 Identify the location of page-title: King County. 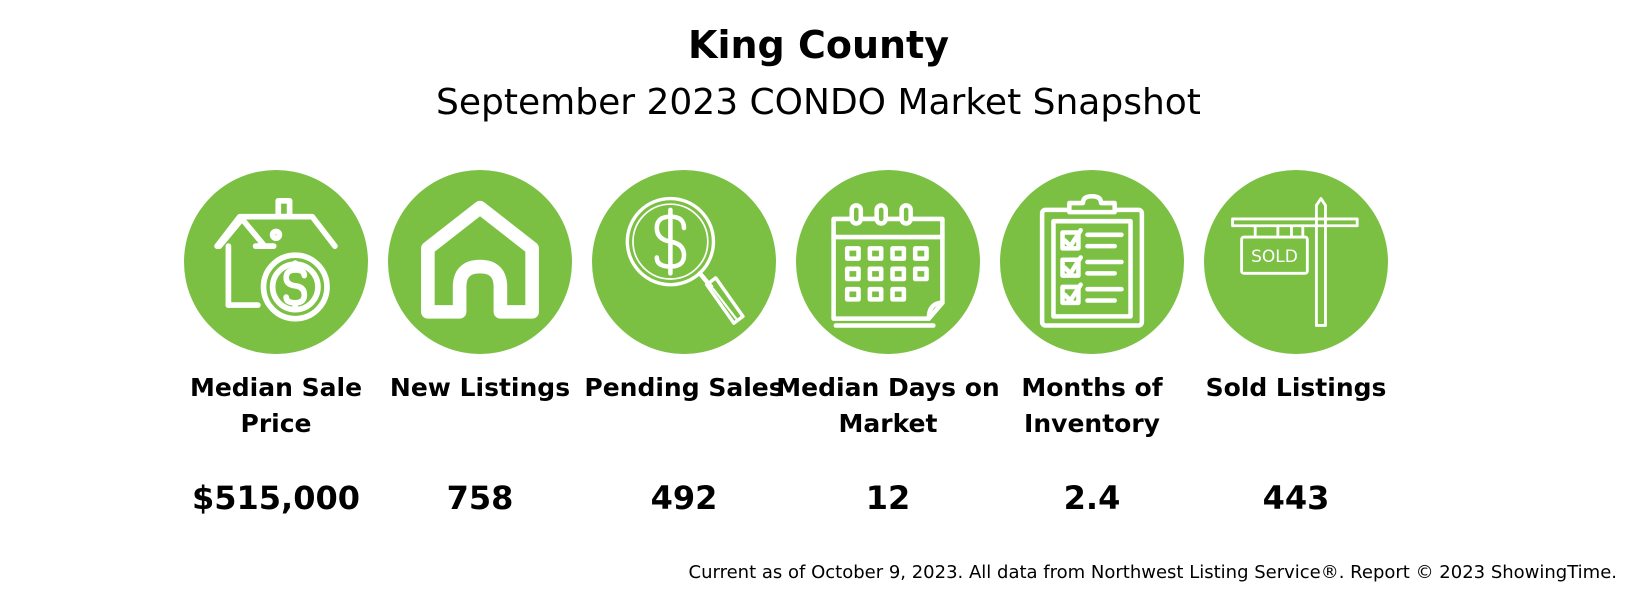
(818, 45).